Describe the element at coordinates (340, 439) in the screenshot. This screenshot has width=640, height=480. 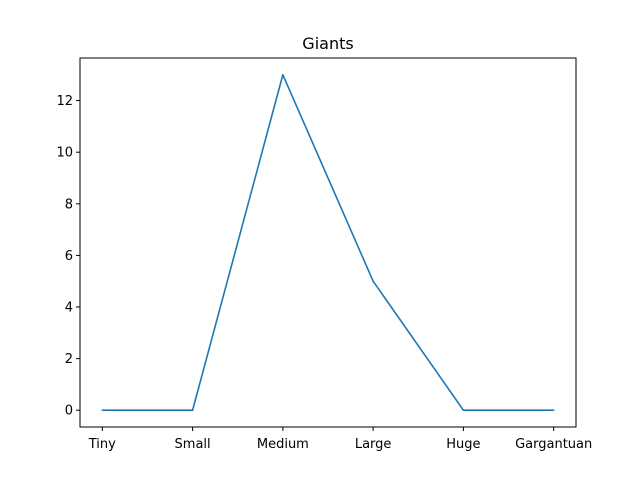
I see `x-axis: Tiny Small Medium Large Huge Gargantuan` at that location.